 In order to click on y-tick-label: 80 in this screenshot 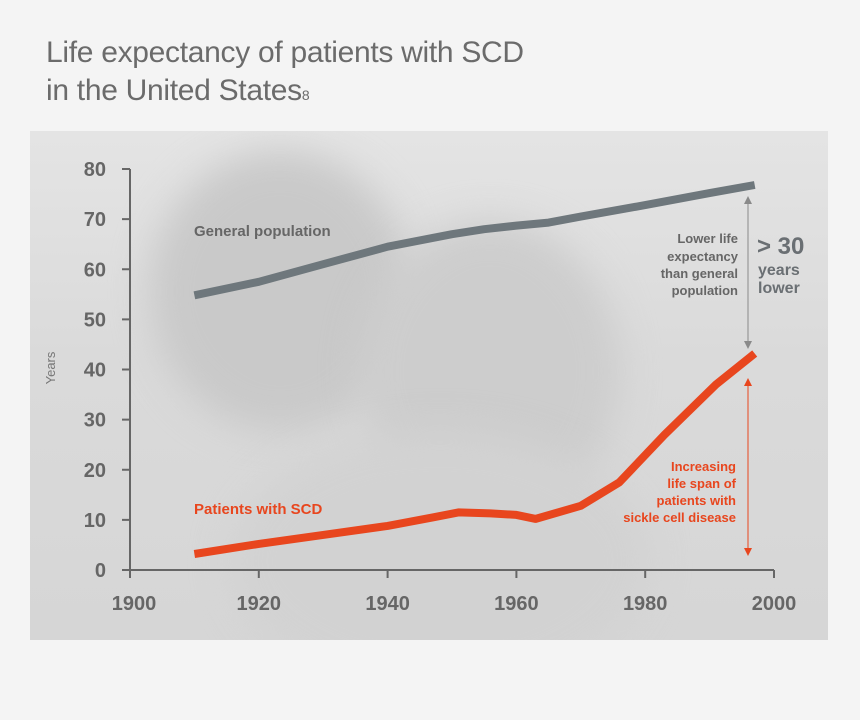, I will do `click(95, 170)`.